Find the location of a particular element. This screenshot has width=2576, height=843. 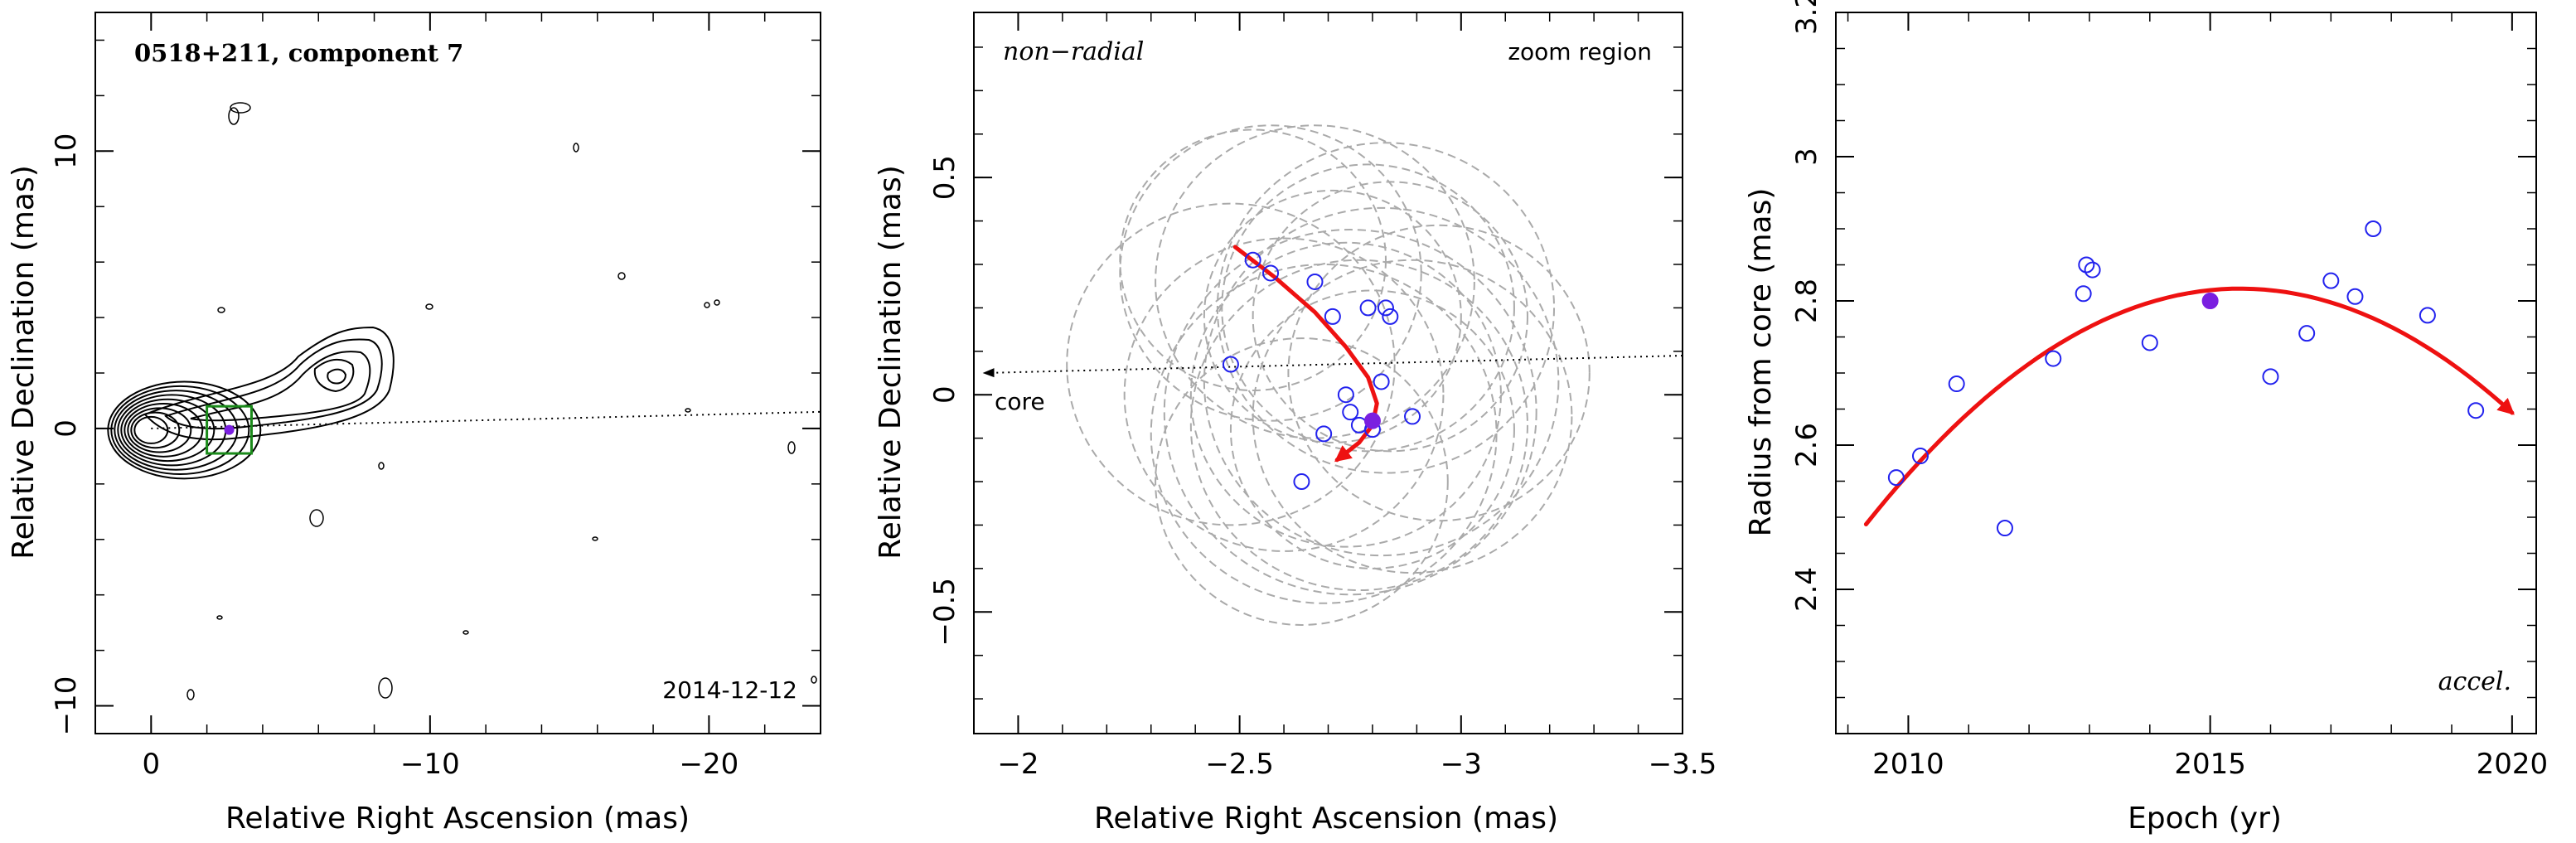

y-tick-label: −0.5 is located at coordinates (944, 613).